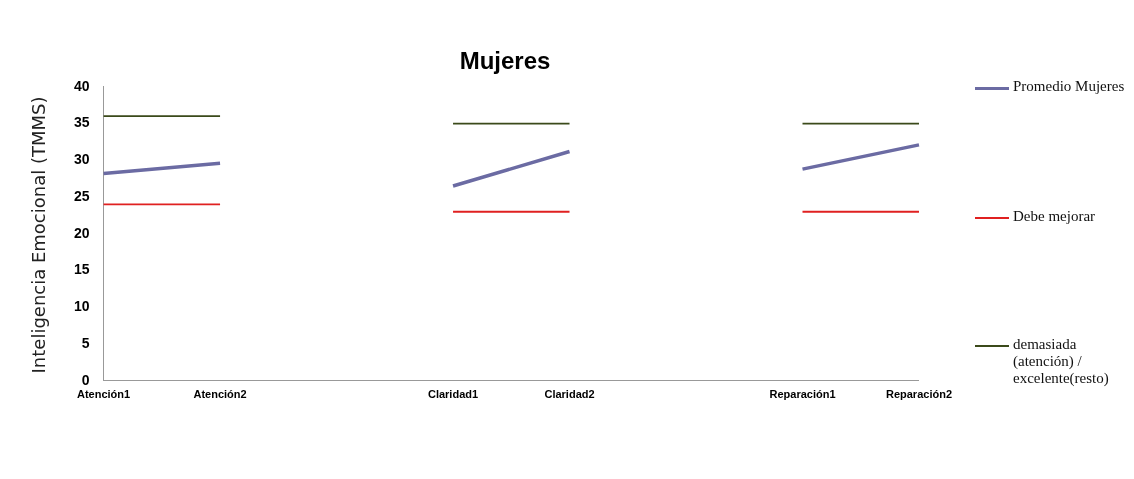  I want to click on y-tick-label: 35, so click(81, 122).